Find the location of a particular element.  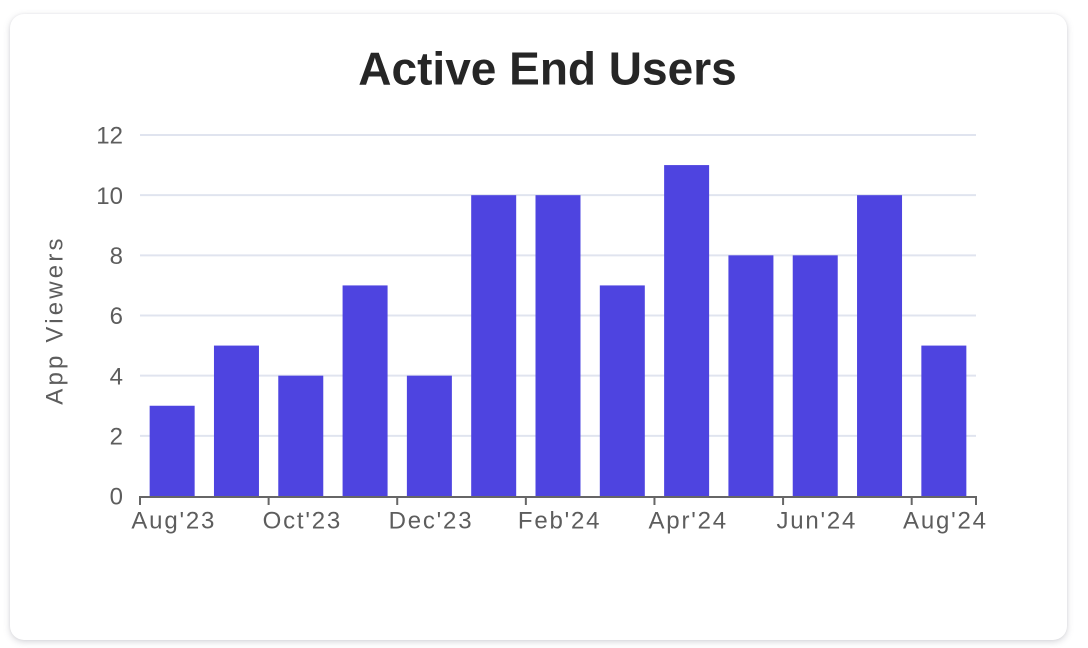

svg-text: Dec'23 is located at coordinates (431, 521).